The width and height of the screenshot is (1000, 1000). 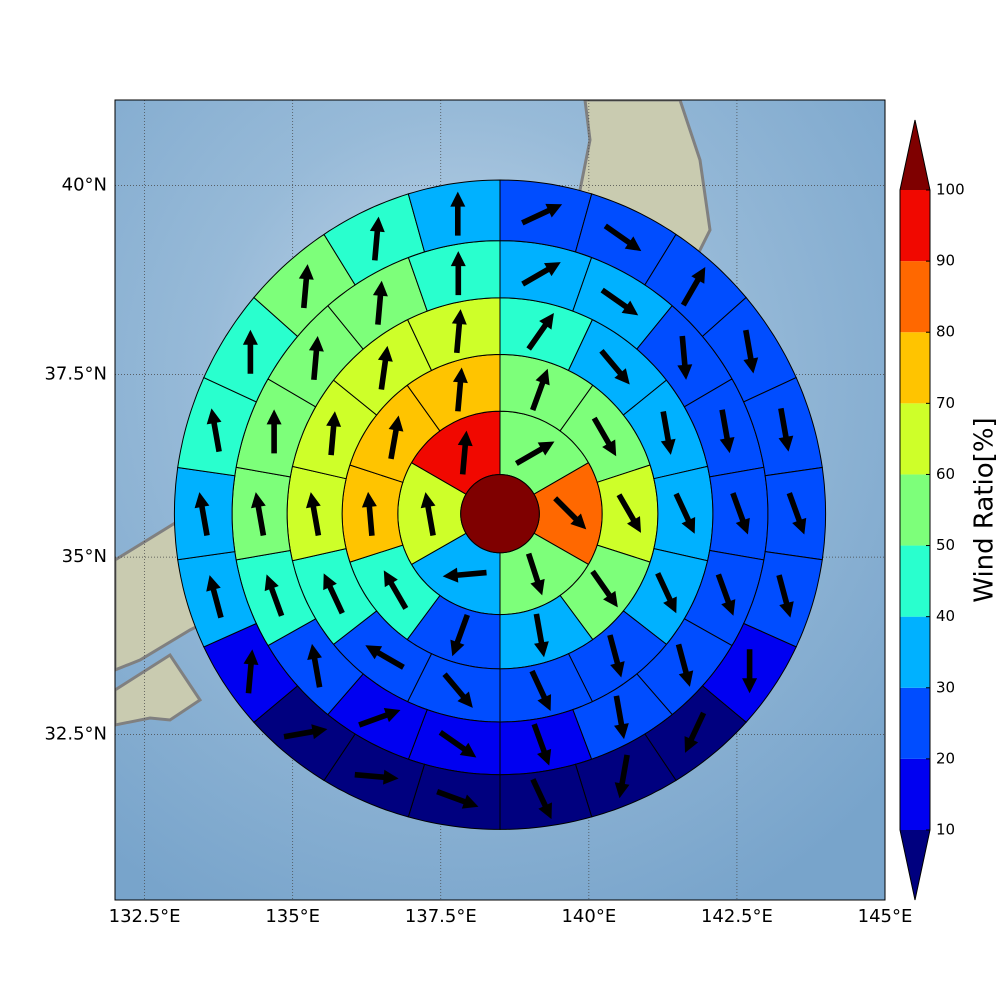 What do you see at coordinates (945, 687) in the screenshot?
I see `colorbar-tick-label: 30` at bounding box center [945, 687].